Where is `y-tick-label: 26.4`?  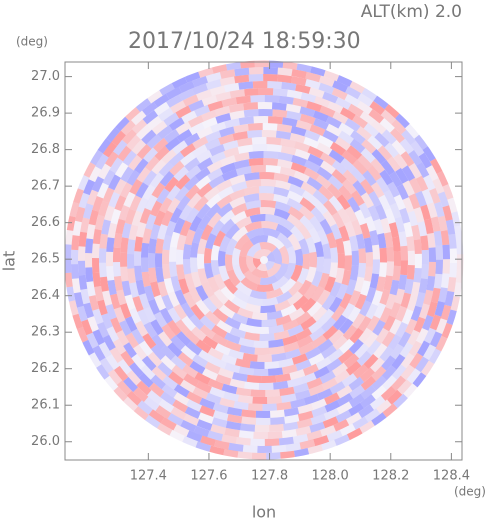 y-tick-label: 26.4 is located at coordinates (45, 295).